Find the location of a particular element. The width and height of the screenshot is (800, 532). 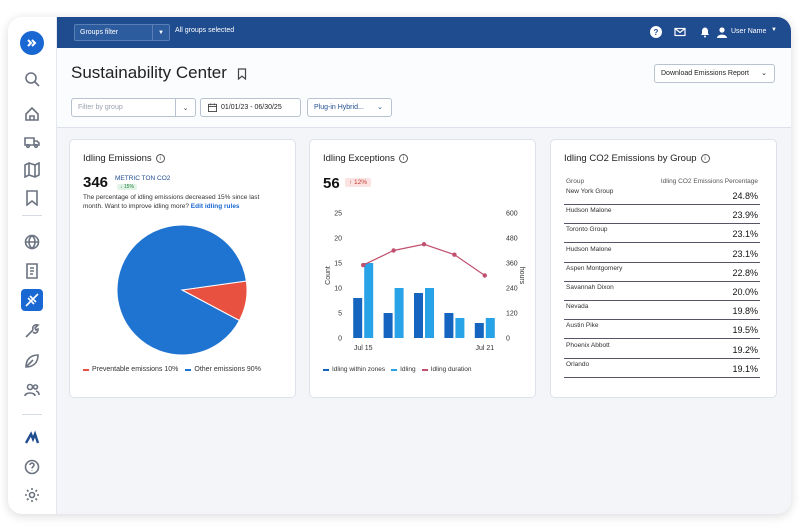

y2-tick-label: 120 is located at coordinates (512, 314).